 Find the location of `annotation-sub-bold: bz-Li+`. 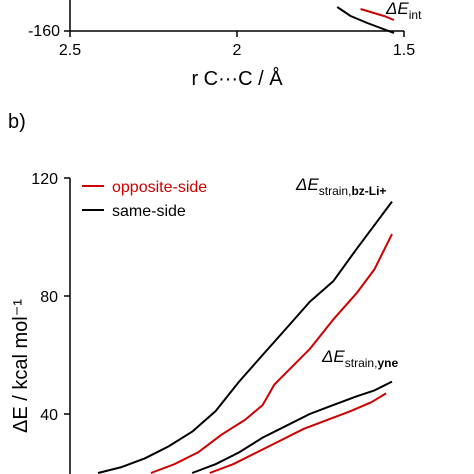

annotation-sub-bold: bz-Li+ is located at coordinates (368, 191).